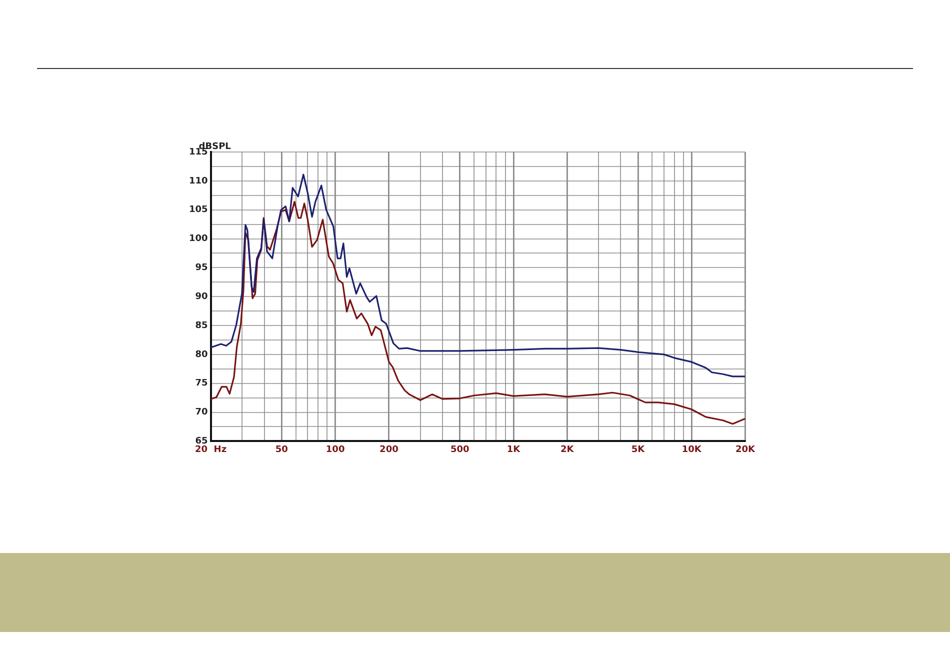 This screenshot has width=950, height=672. Describe the element at coordinates (201, 413) in the screenshot. I see `y-tick-label: 70` at that location.